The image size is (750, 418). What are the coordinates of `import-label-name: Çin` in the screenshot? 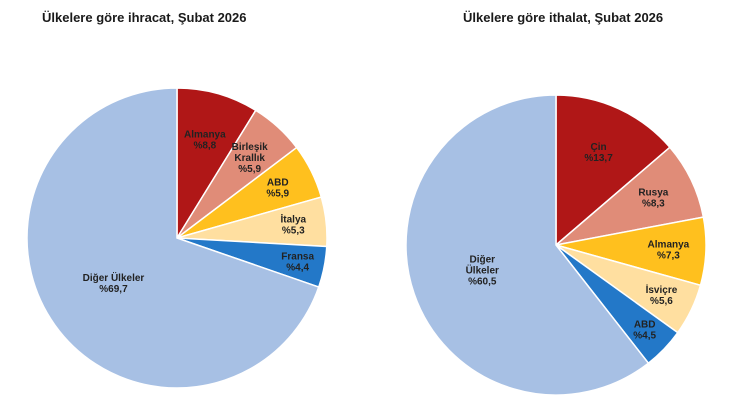 It's located at (599, 147).